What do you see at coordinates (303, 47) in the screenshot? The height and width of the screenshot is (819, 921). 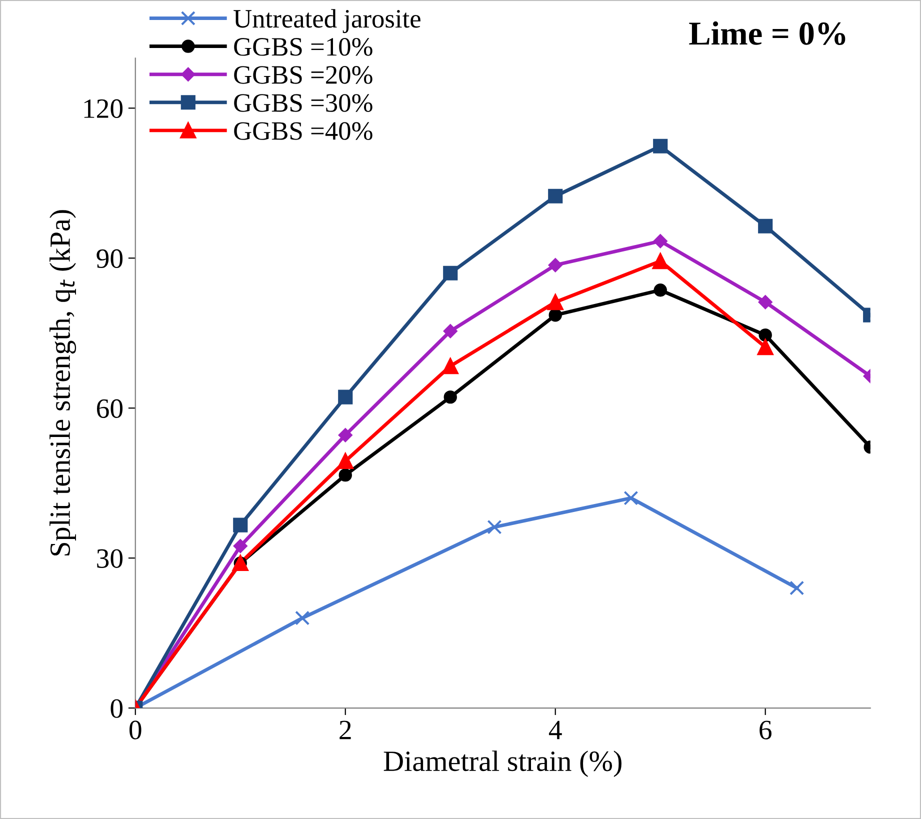 I see `legend-label: GGBS =10%` at bounding box center [303, 47].